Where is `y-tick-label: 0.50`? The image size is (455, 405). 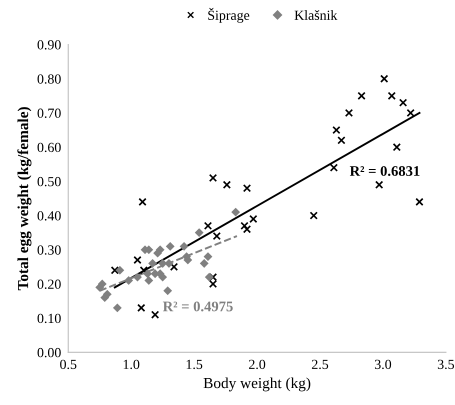 y-tick-label: 0.50 is located at coordinates (49, 181).